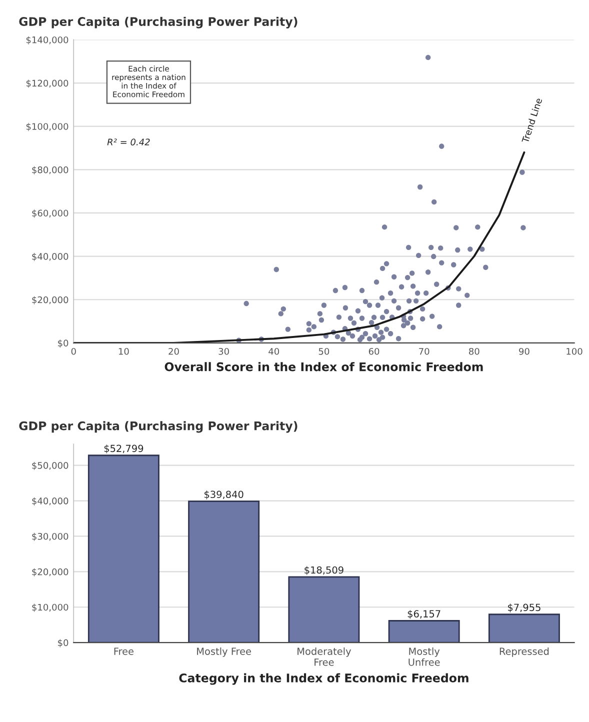 This screenshot has height=722, width=589. I want to click on x-axis-title: Category in the Index of Economic Freedom, so click(323, 679).